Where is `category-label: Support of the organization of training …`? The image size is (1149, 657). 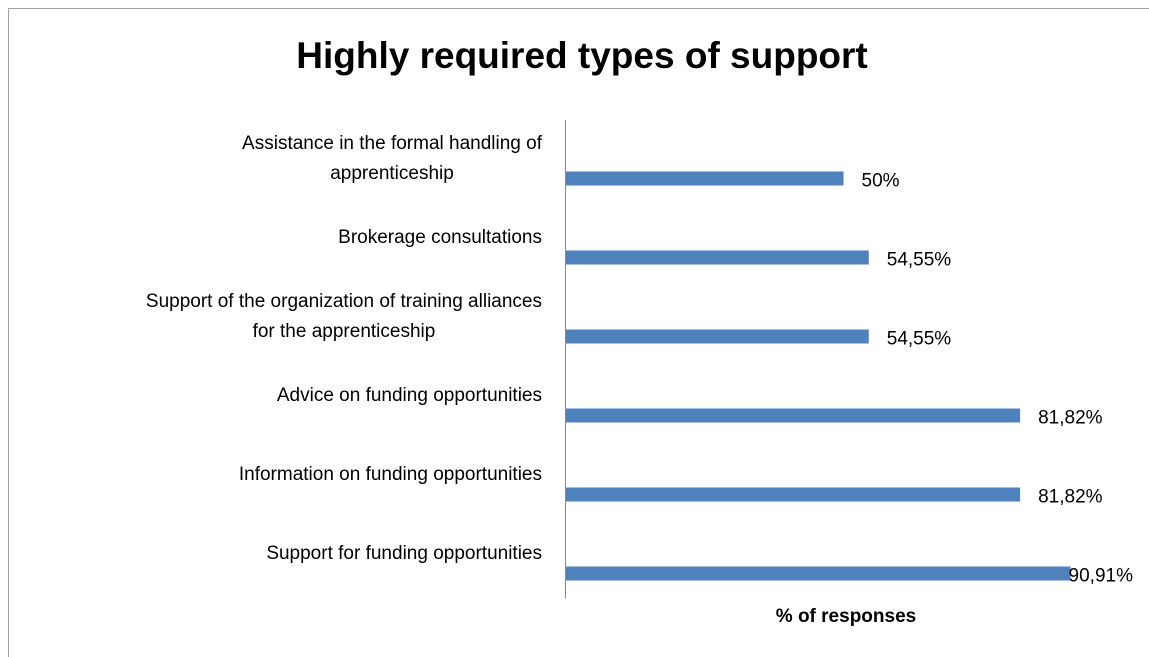
category-label: Support of the organization of training … is located at coordinates (343, 316).